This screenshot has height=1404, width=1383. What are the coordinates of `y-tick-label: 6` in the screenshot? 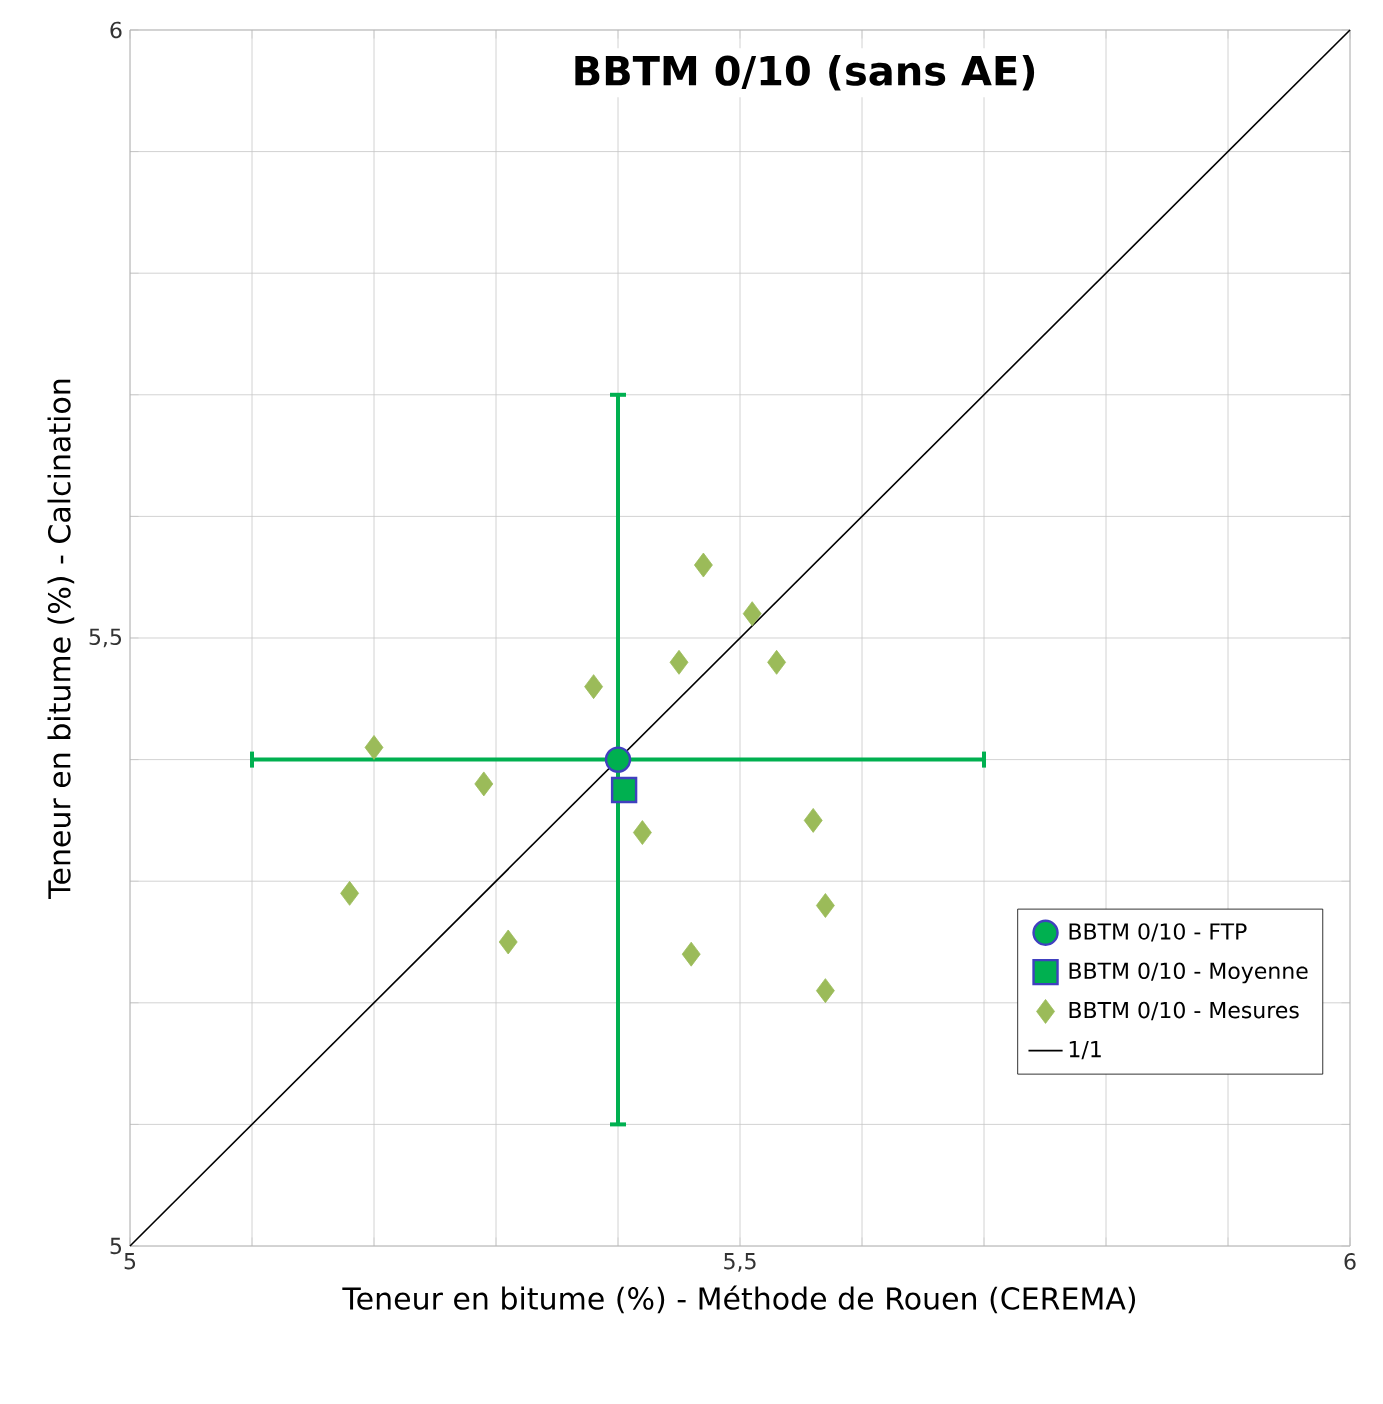 It's located at (116, 30).